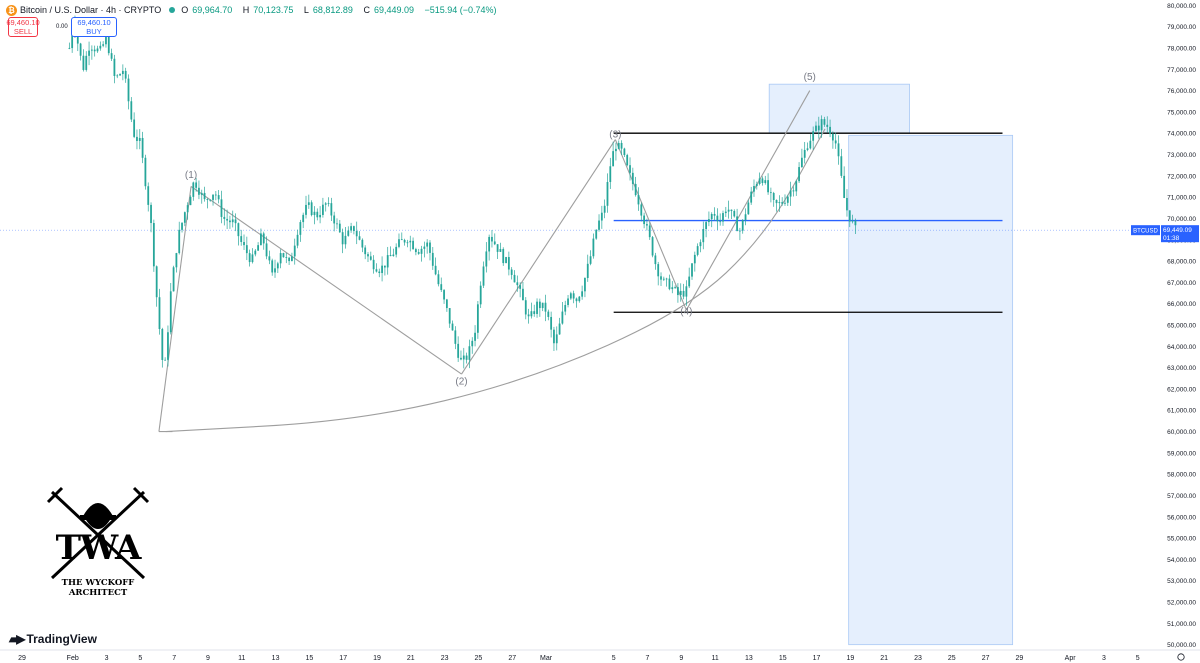 The image size is (1200, 663). What do you see at coordinates (1181, 475) in the screenshot?
I see `price-tick-label: 58,000.00` at bounding box center [1181, 475].